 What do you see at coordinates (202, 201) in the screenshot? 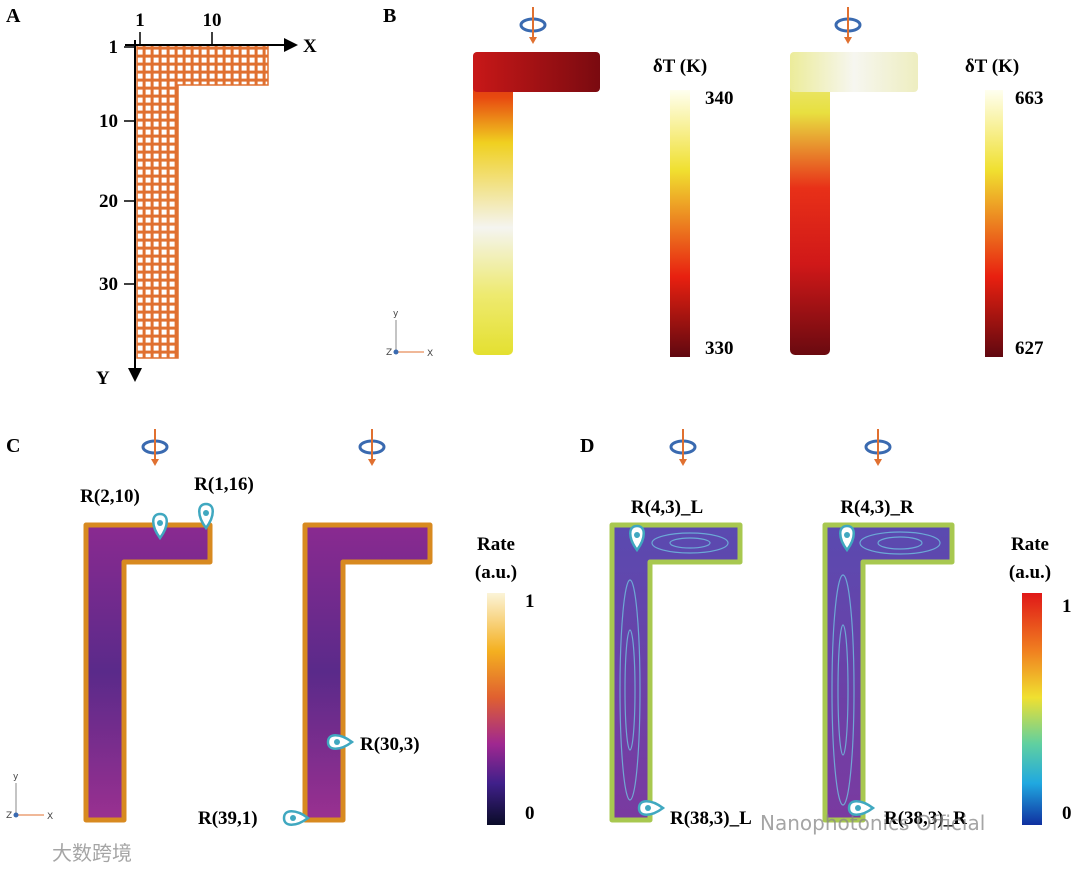
I see `grid-shape` at bounding box center [202, 201].